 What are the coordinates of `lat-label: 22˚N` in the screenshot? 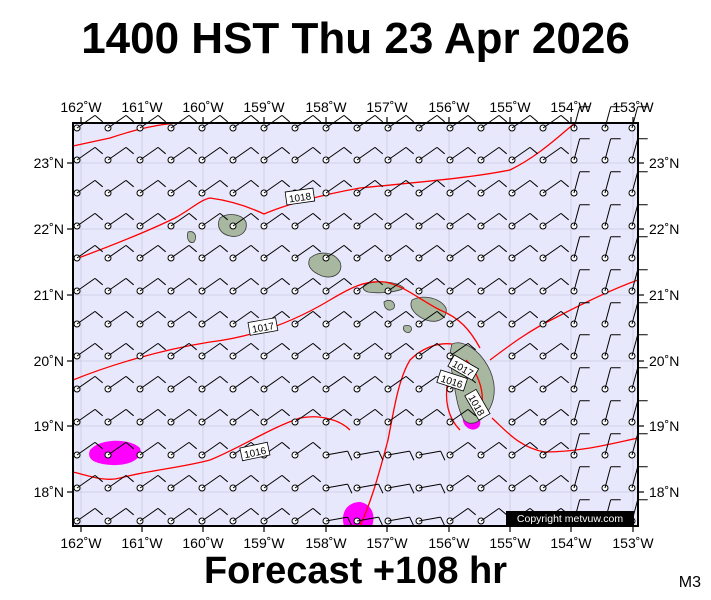 It's located at (664, 229).